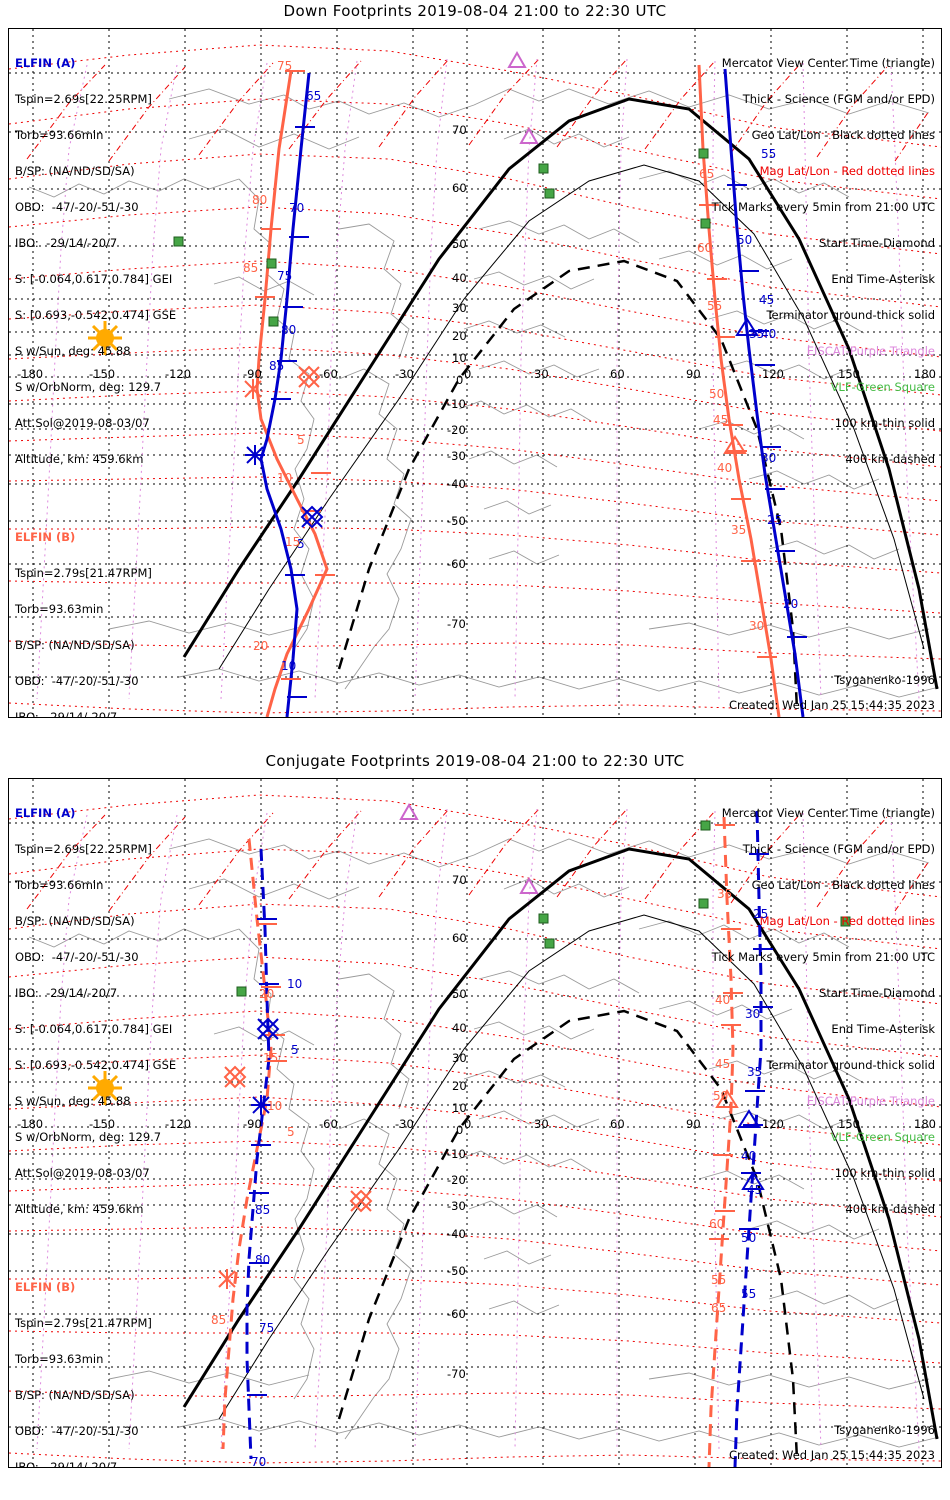  What do you see at coordinates (459, 880) in the screenshot?
I see `y-tick-70-2: 70` at bounding box center [459, 880].